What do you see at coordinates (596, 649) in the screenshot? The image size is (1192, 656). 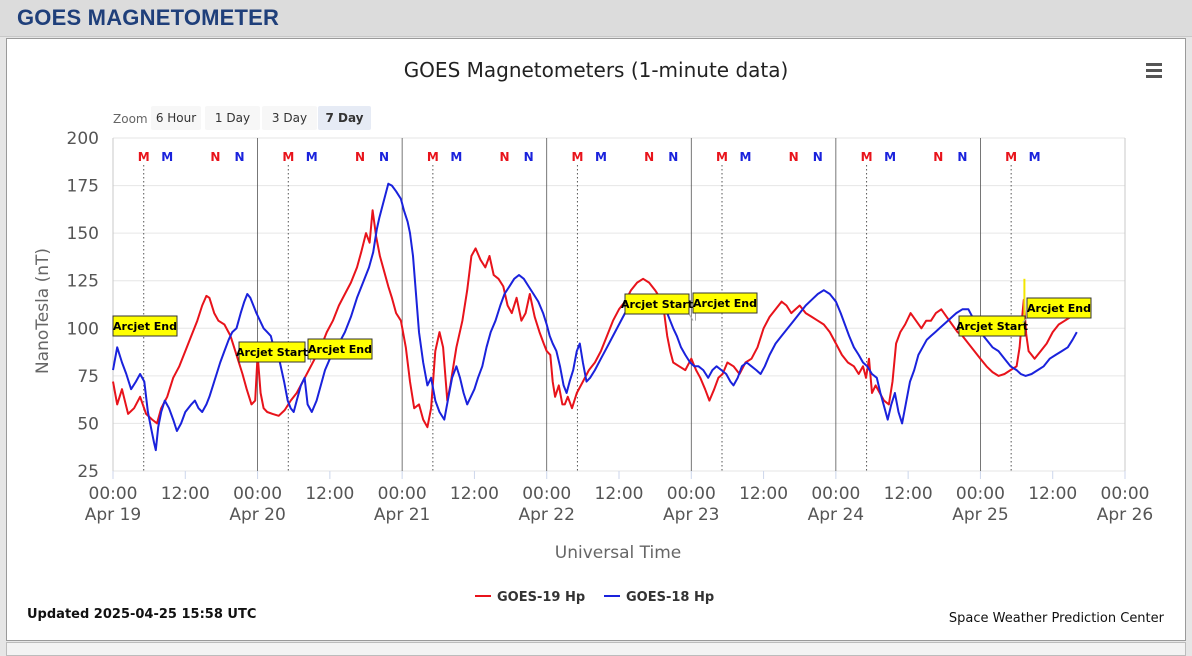 I see `bottom-strip` at bounding box center [596, 649].